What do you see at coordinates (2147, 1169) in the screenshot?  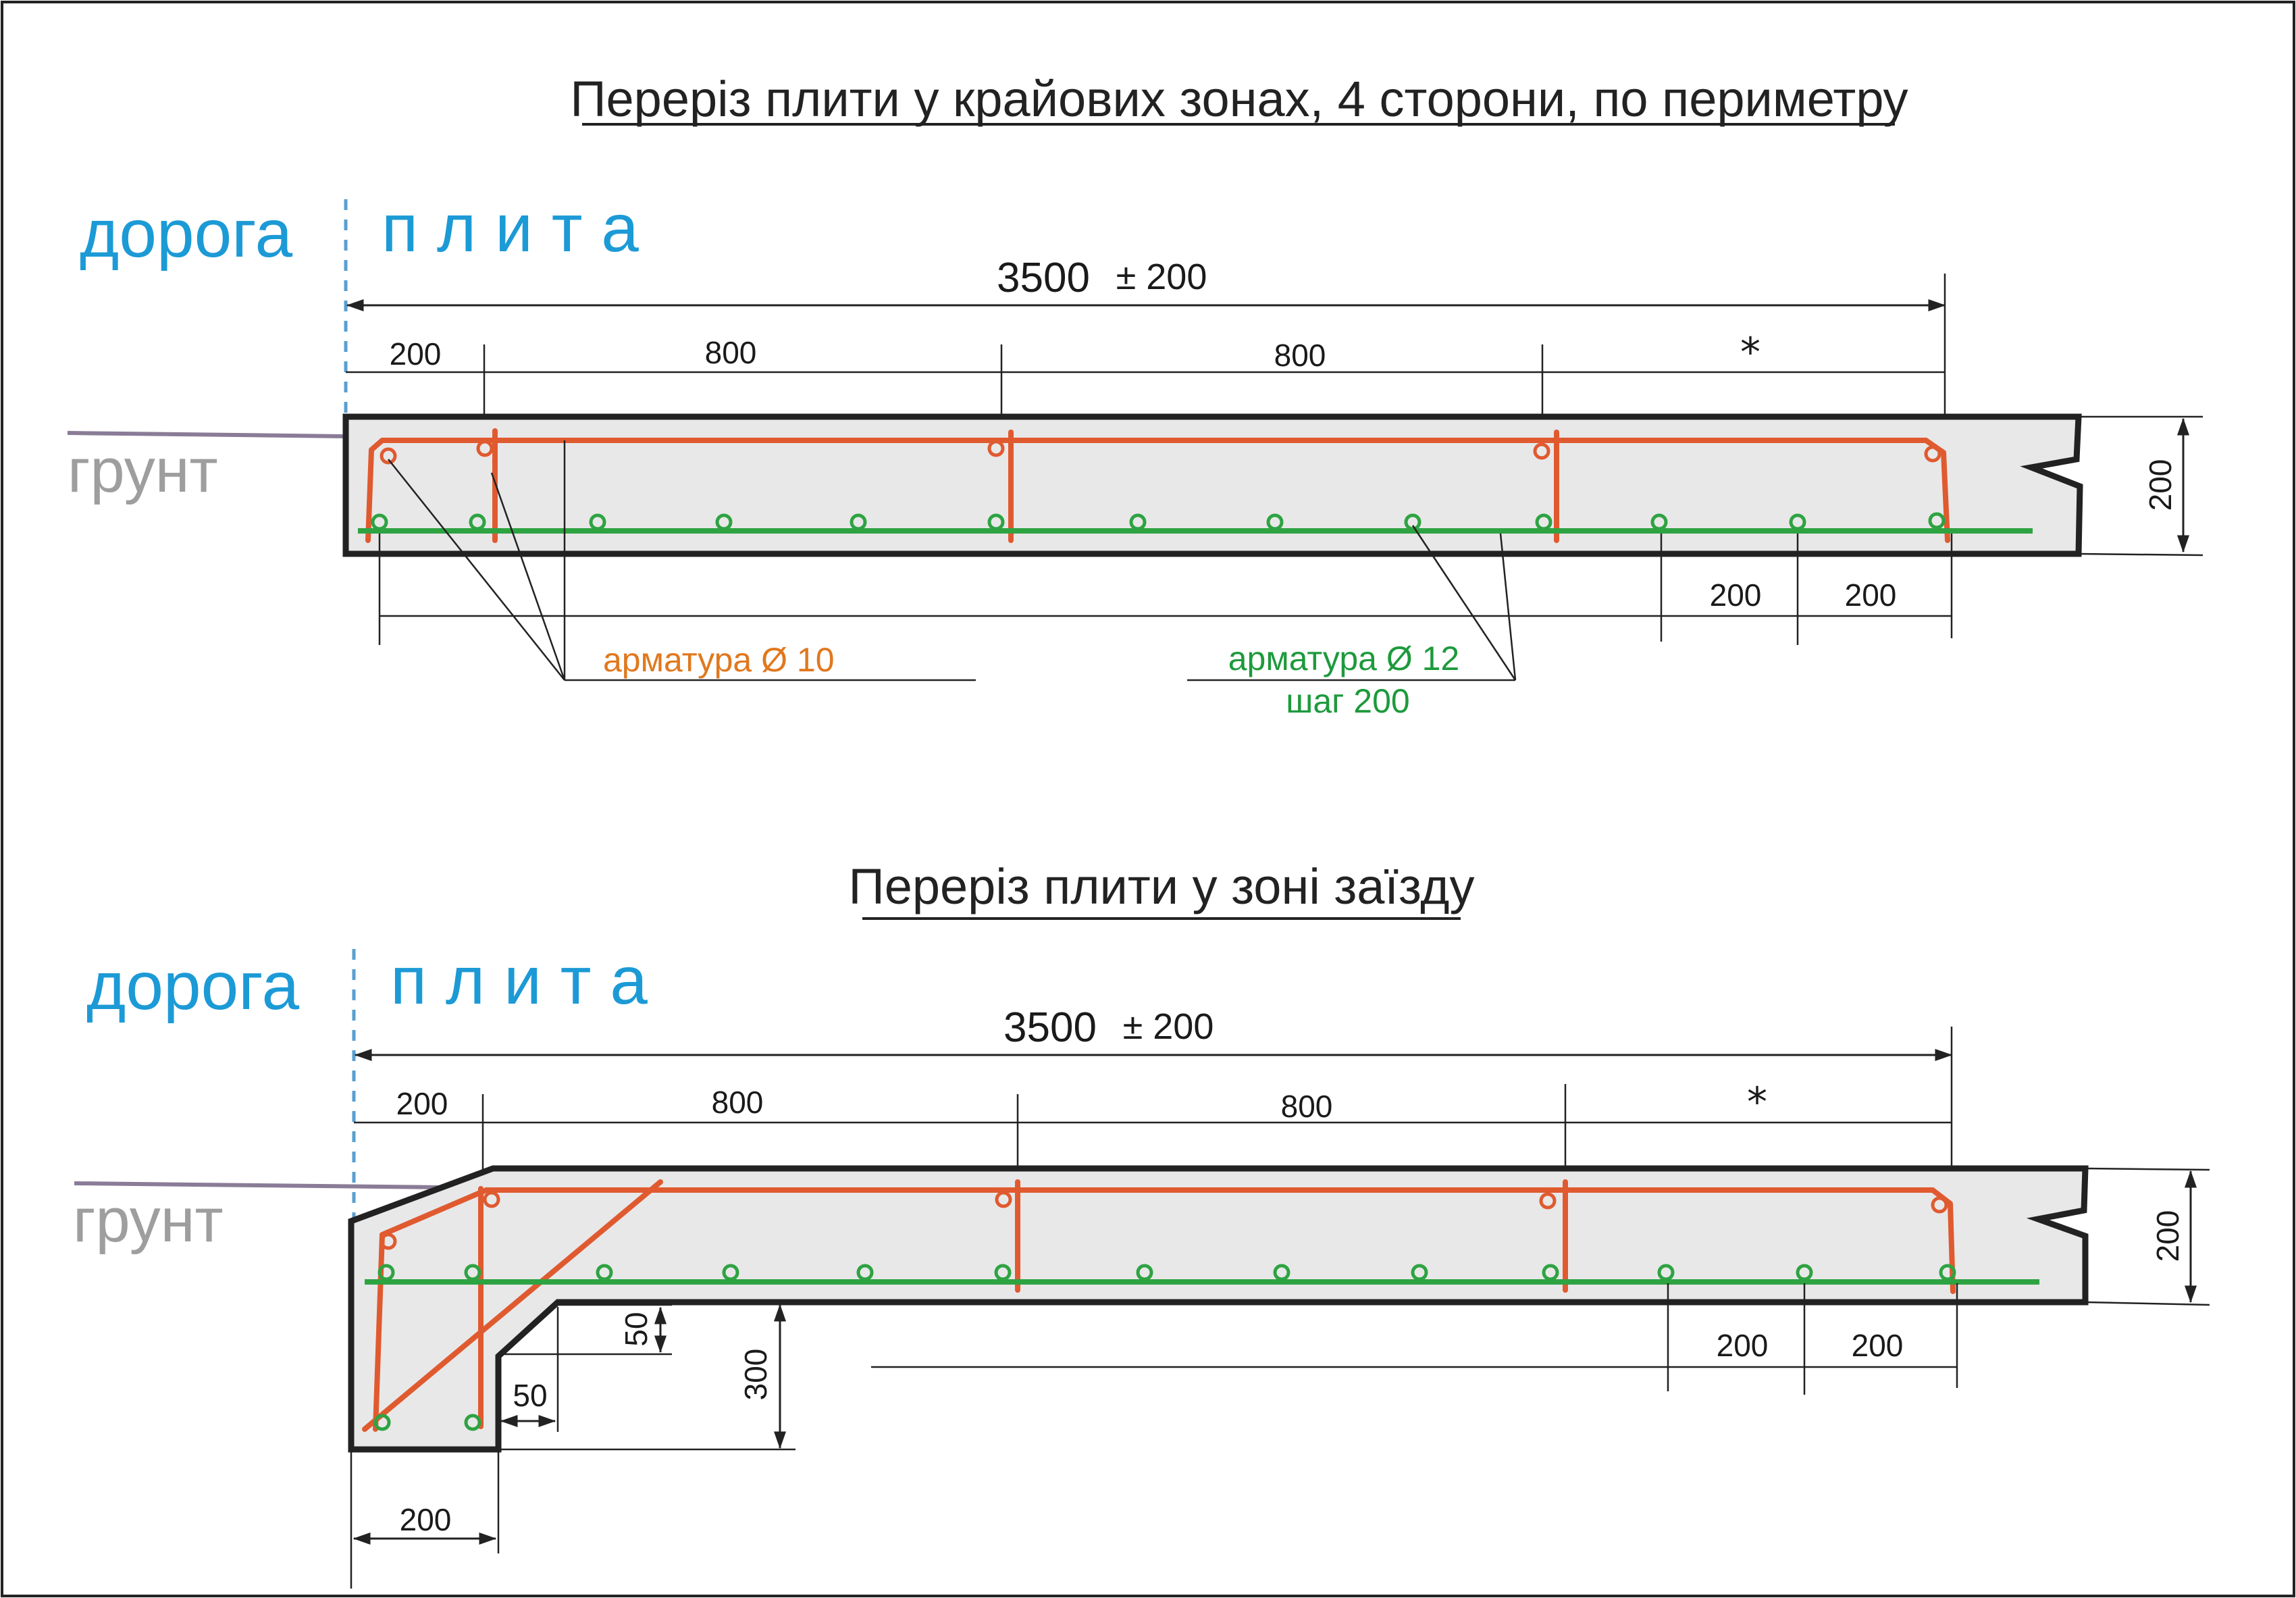 I see `thickness-ext-top` at bounding box center [2147, 1169].